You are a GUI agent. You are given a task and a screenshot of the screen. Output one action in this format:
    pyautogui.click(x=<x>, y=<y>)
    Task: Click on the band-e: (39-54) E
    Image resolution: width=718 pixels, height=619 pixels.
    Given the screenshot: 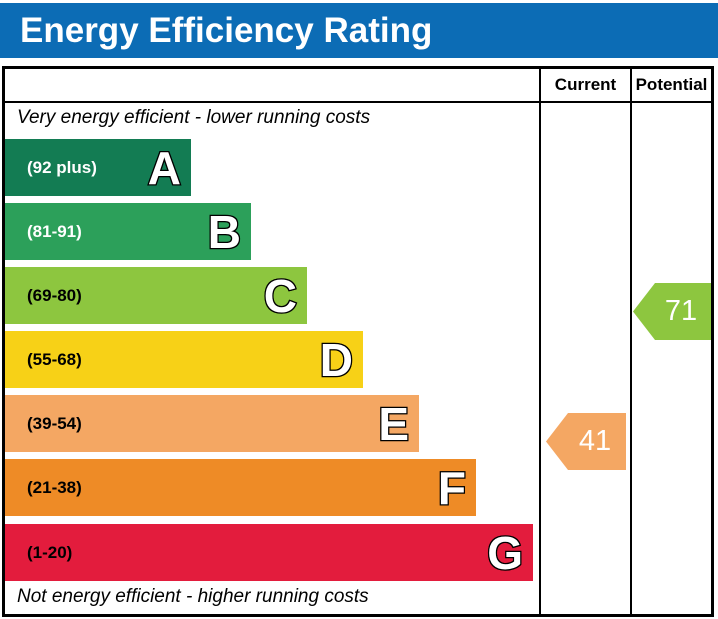 What is the action you would take?
    pyautogui.click(x=212, y=423)
    